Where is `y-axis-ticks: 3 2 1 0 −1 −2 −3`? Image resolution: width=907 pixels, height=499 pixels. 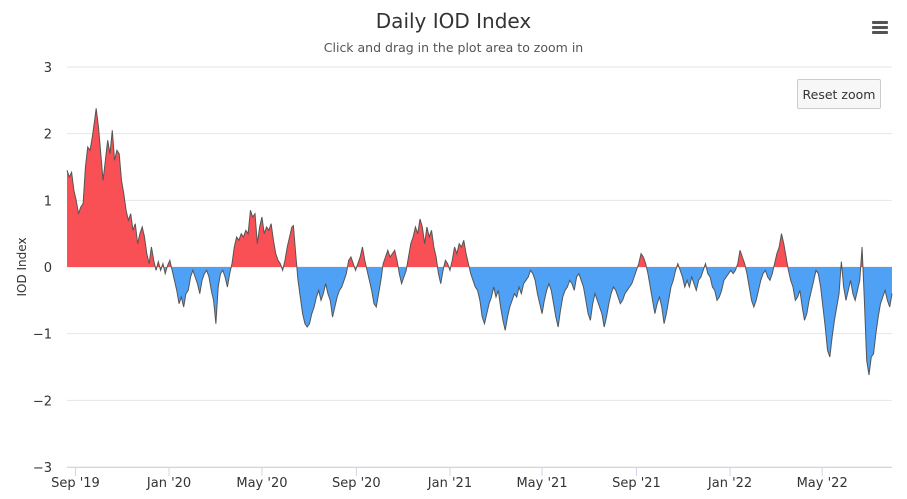
y-axis-ticks: 3 2 1 0 −1 −2 −3 is located at coordinates (42, 268).